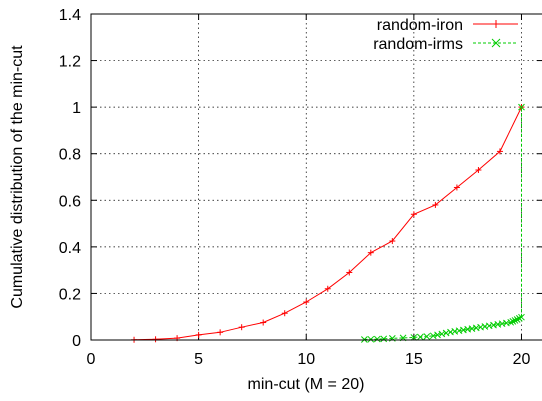  What do you see at coordinates (420, 25) in the screenshot?
I see `legend-label-random-iron: random-iron` at bounding box center [420, 25].